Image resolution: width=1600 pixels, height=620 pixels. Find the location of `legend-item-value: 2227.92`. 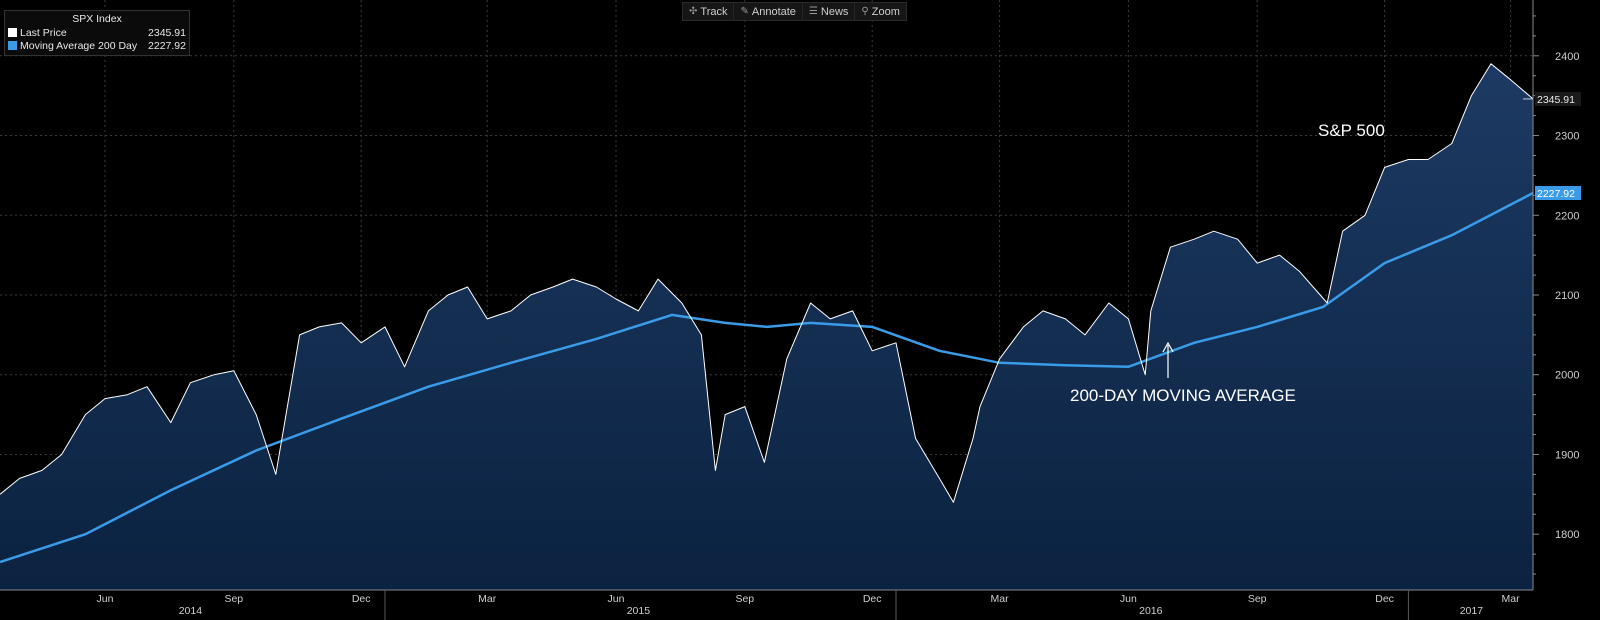

legend-item-value: 2227.92 is located at coordinates (167, 45).